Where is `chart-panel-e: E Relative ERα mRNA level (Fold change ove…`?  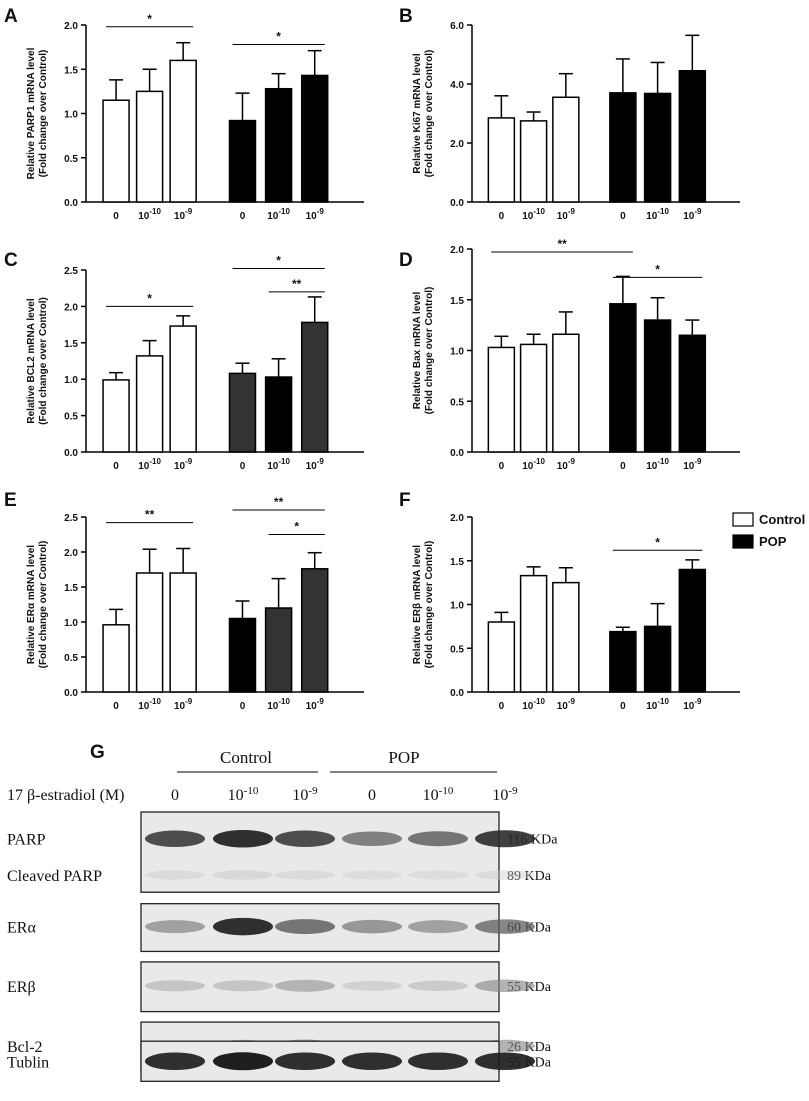
chart-panel-e: E Relative ERα mRNA level (Fold change ove… is located at coordinates (184, 601).